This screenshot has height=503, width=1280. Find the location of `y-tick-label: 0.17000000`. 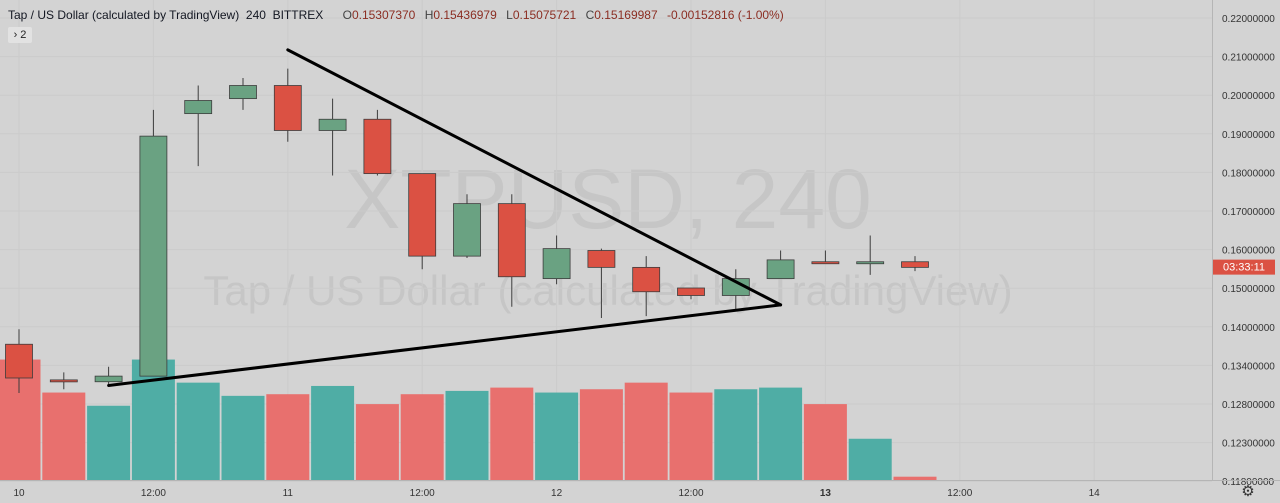

y-tick-label: 0.17000000 is located at coordinates (1248, 212).